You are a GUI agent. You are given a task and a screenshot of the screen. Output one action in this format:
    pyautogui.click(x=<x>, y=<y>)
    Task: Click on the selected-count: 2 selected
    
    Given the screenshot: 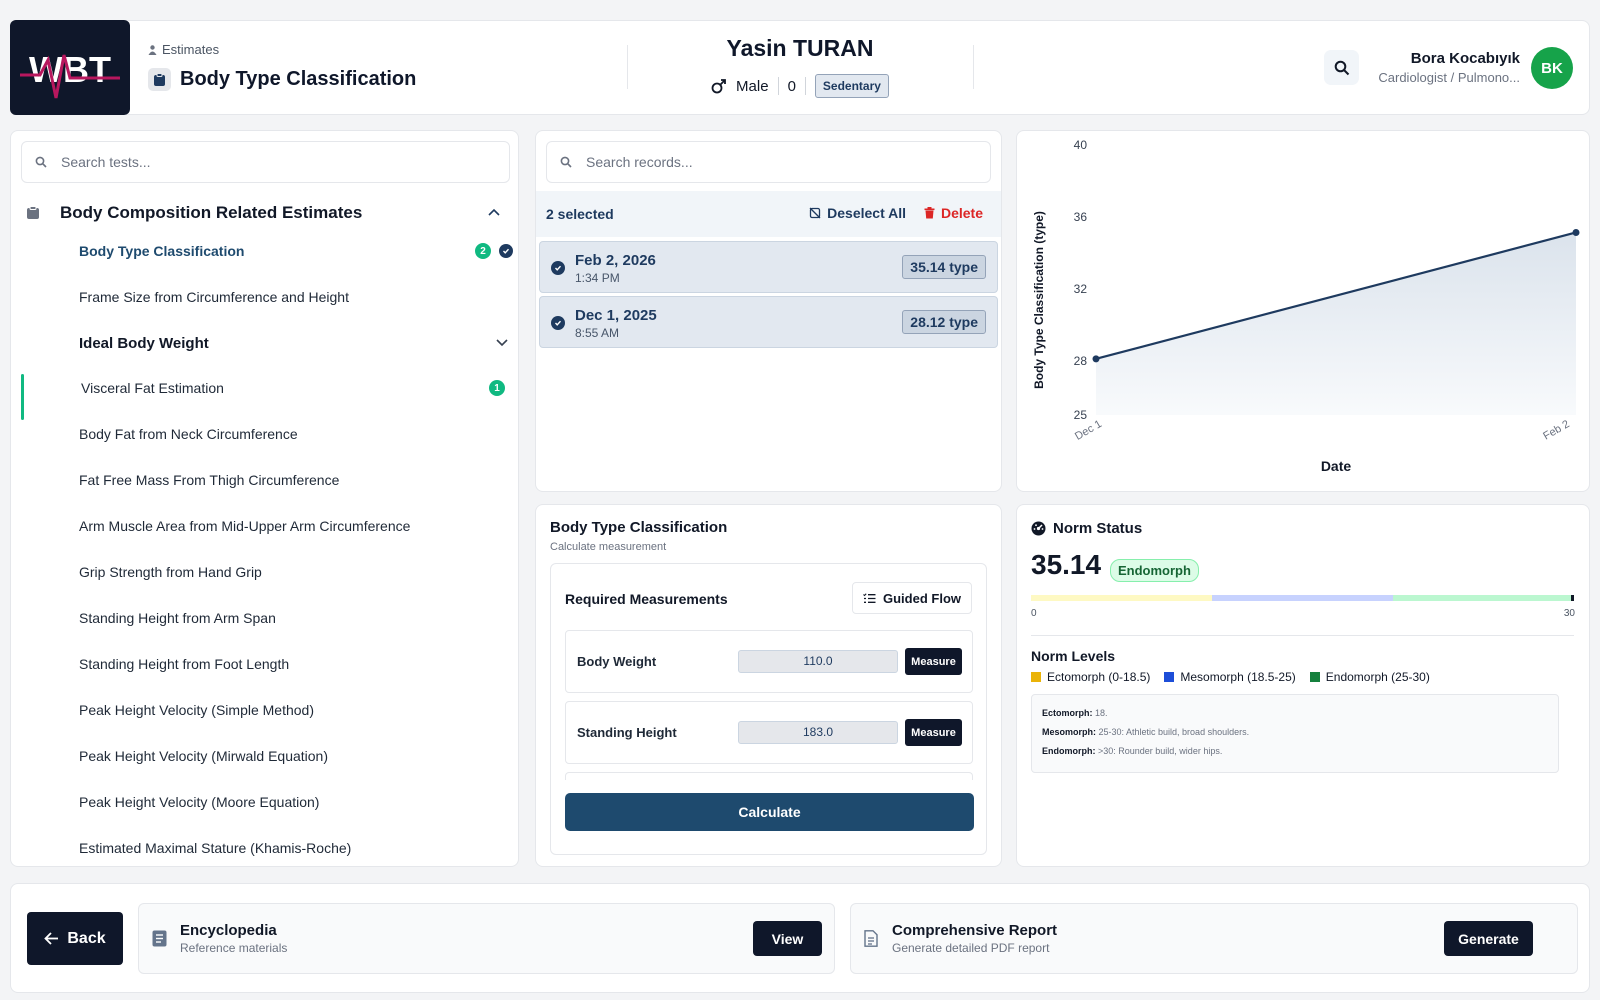 What is the action you would take?
    pyautogui.click(x=580, y=214)
    